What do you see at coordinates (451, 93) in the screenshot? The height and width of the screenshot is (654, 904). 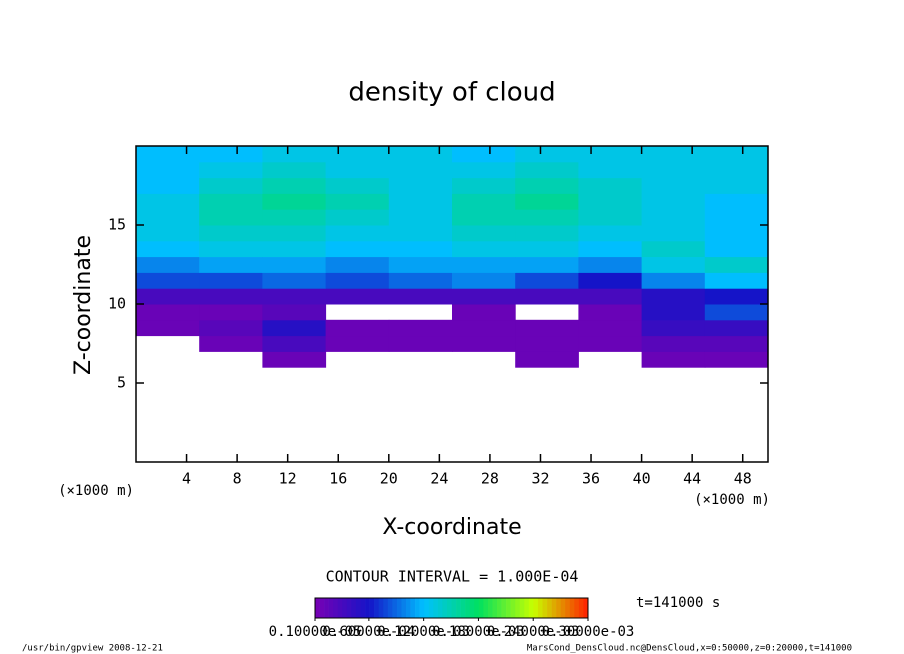 I see `chart-title: density of cloud` at bounding box center [451, 93].